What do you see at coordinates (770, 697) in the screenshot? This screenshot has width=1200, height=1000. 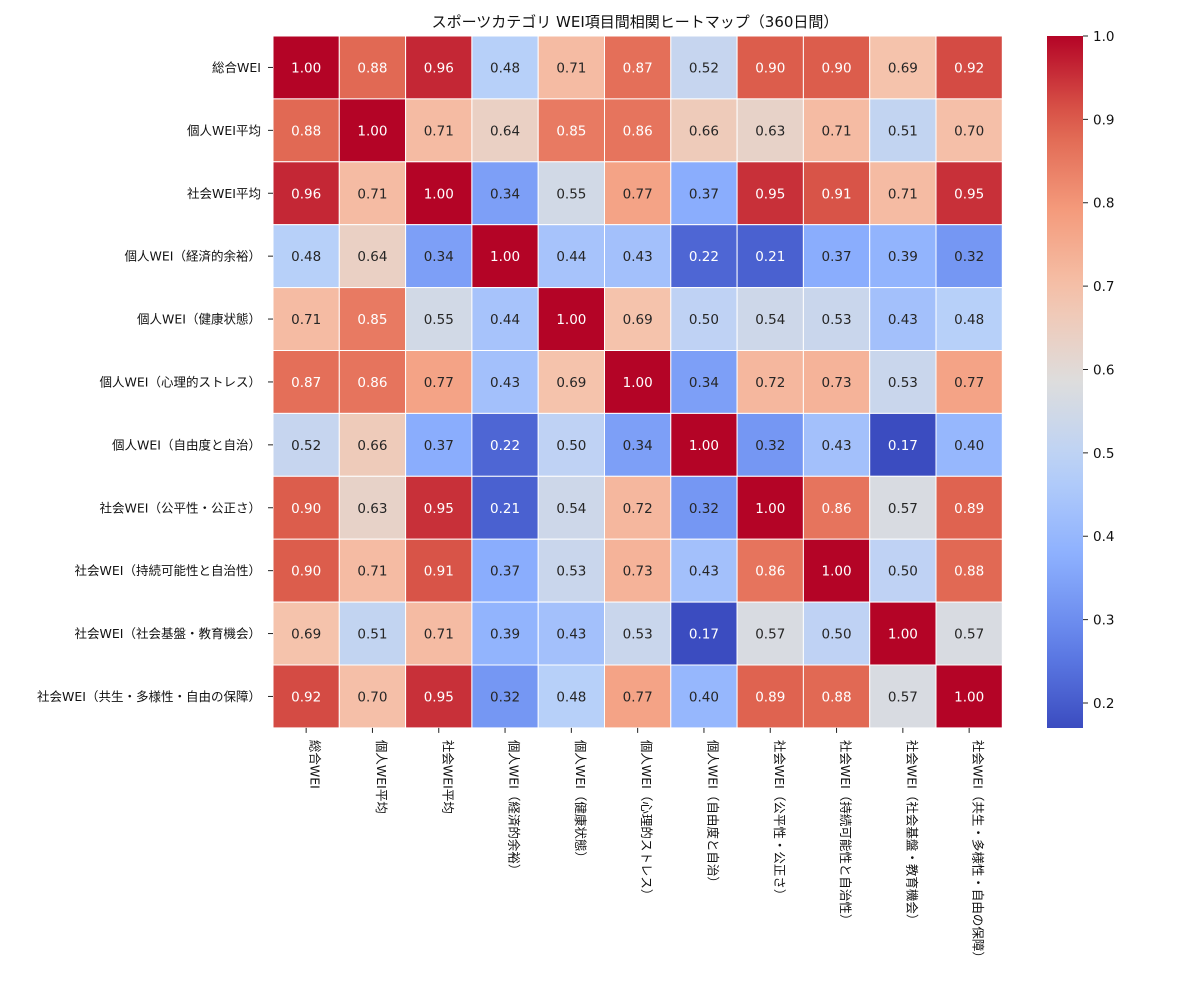 I see `cell-value-label: 0.89` at bounding box center [770, 697].